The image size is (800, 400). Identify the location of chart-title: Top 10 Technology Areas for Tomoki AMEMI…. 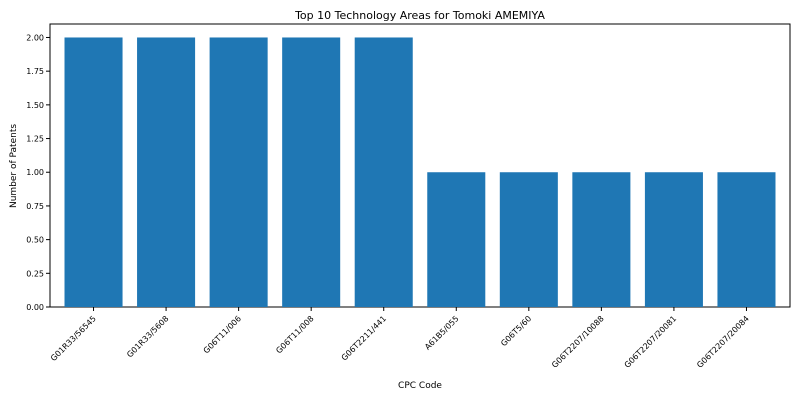
(419, 15).